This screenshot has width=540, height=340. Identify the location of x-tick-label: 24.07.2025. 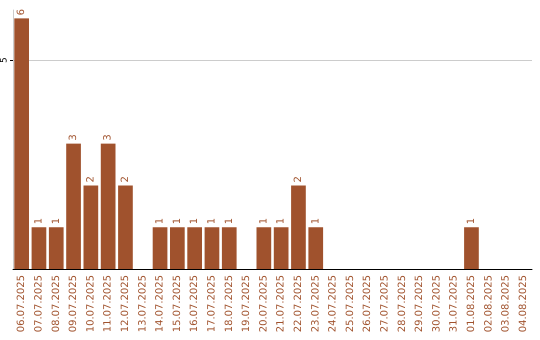
(333, 303).